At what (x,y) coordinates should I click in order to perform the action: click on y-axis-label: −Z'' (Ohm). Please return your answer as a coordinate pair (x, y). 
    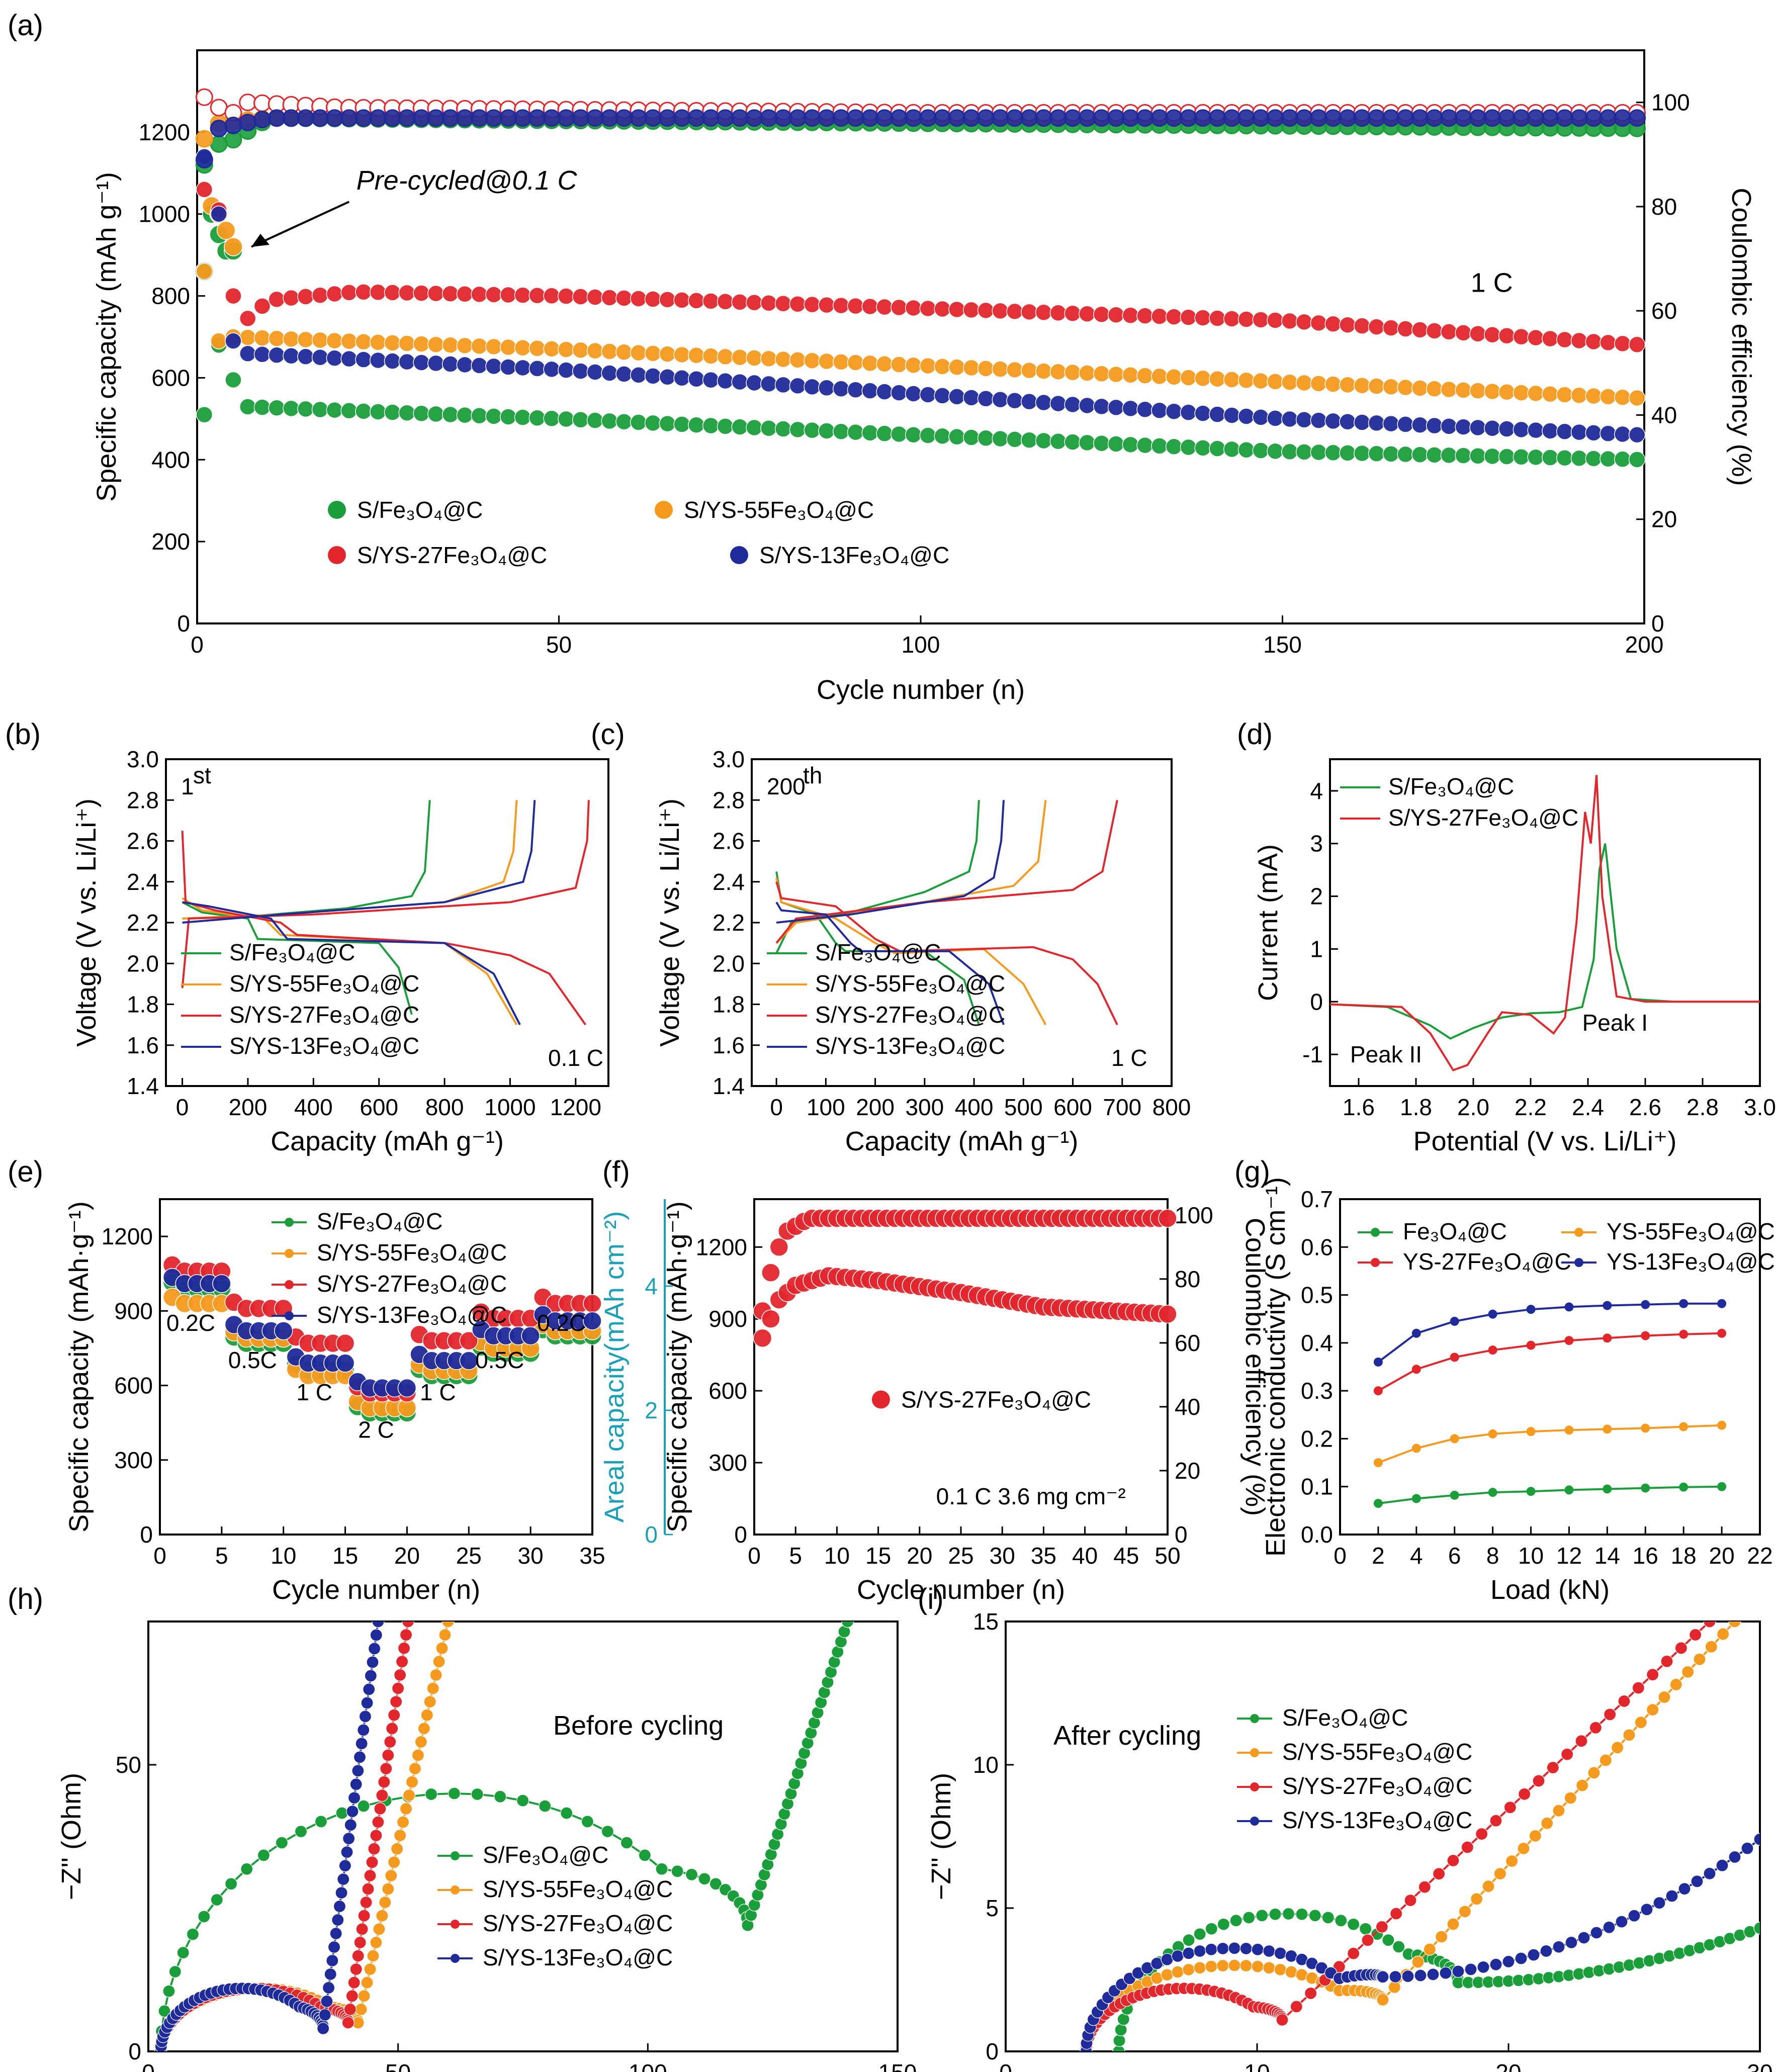
    Looking at the image, I should click on (941, 1836).